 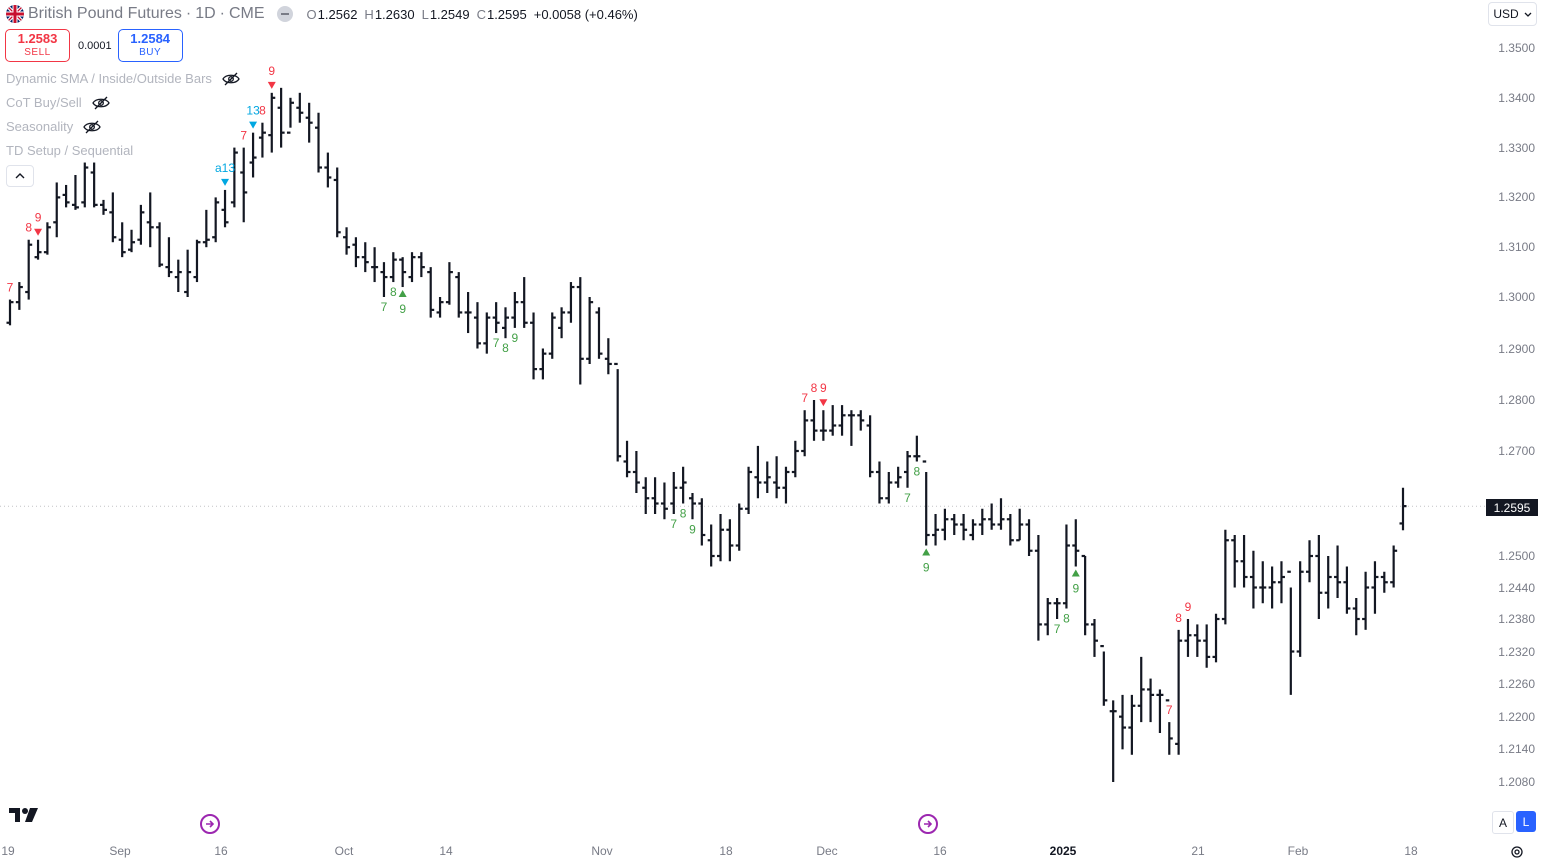 I want to click on sell-price: 1.2583, so click(x=37, y=39).